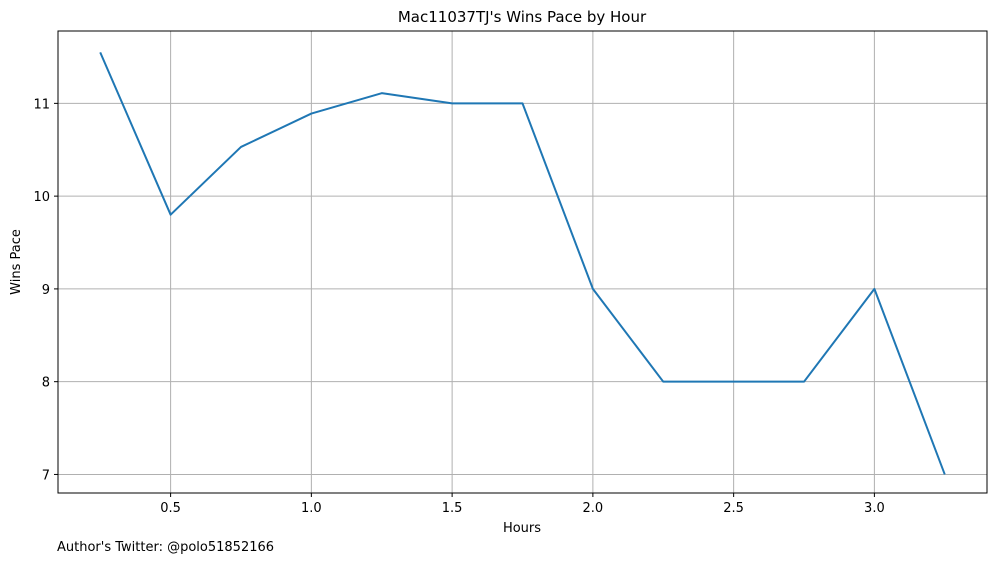 This screenshot has height=562, width=997. I want to click on x-axis-label: Hours, so click(522, 528).